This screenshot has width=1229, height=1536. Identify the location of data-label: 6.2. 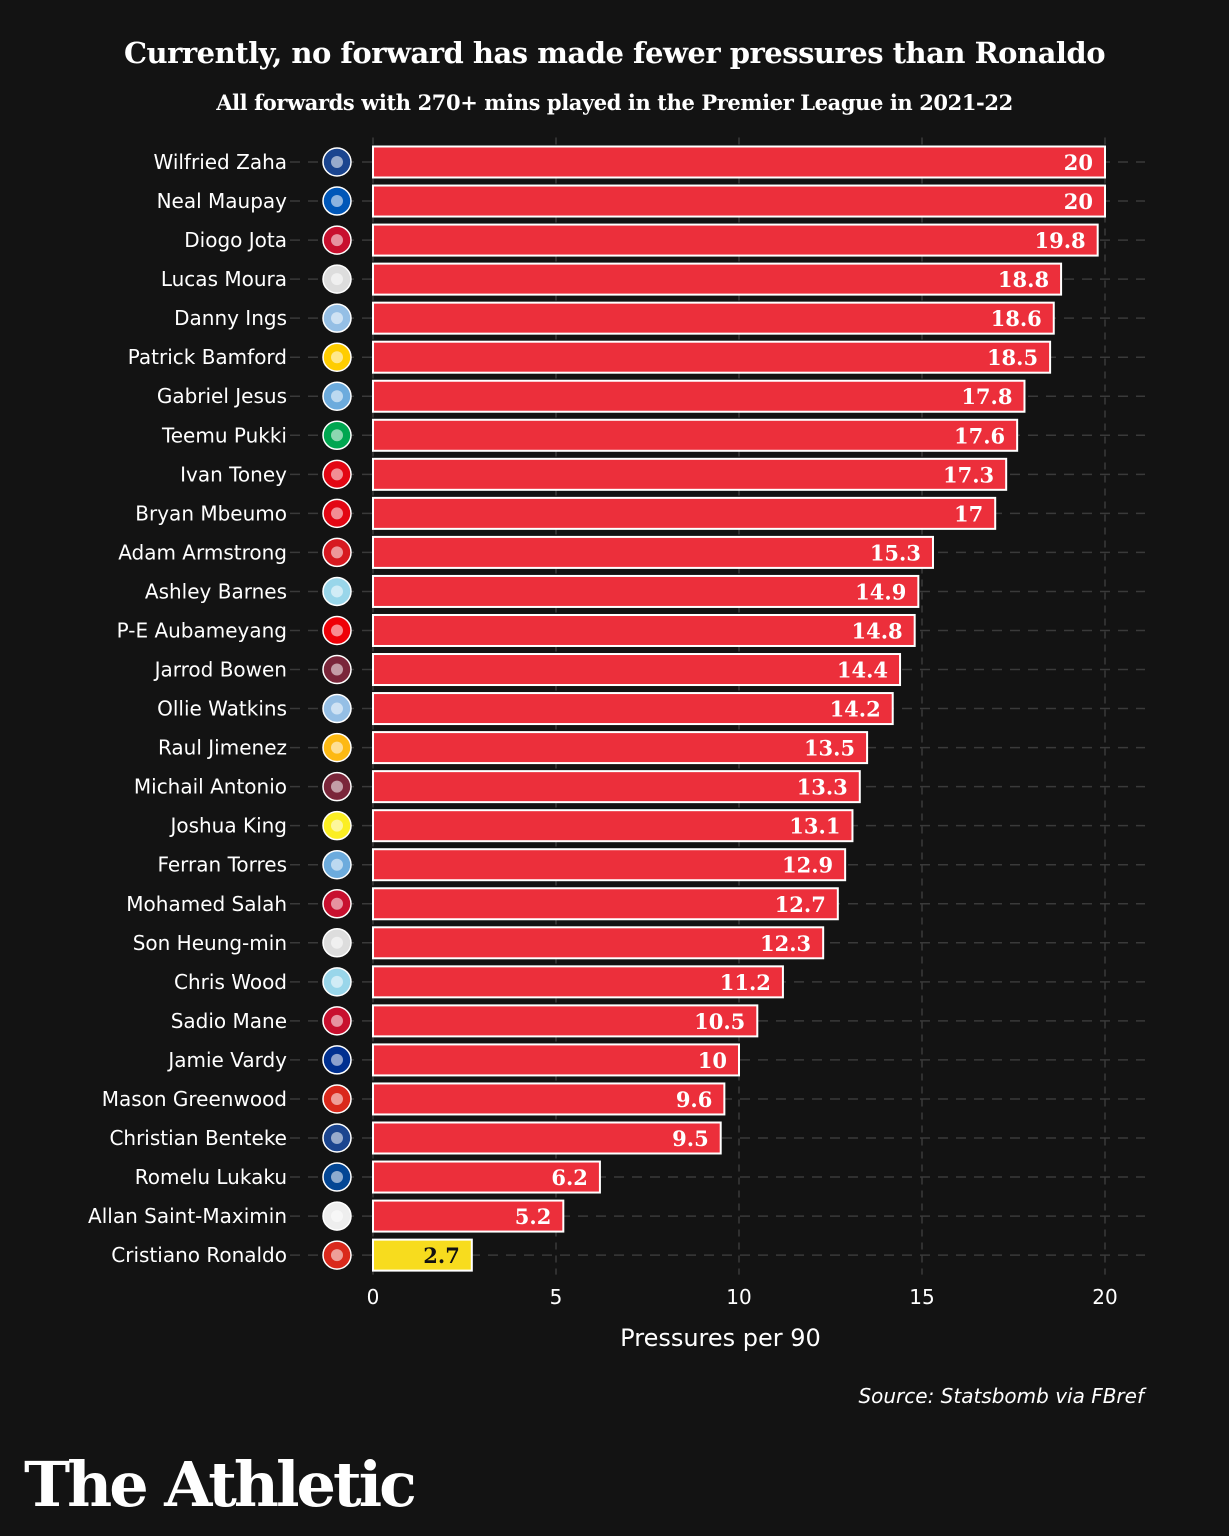
(569, 1177).